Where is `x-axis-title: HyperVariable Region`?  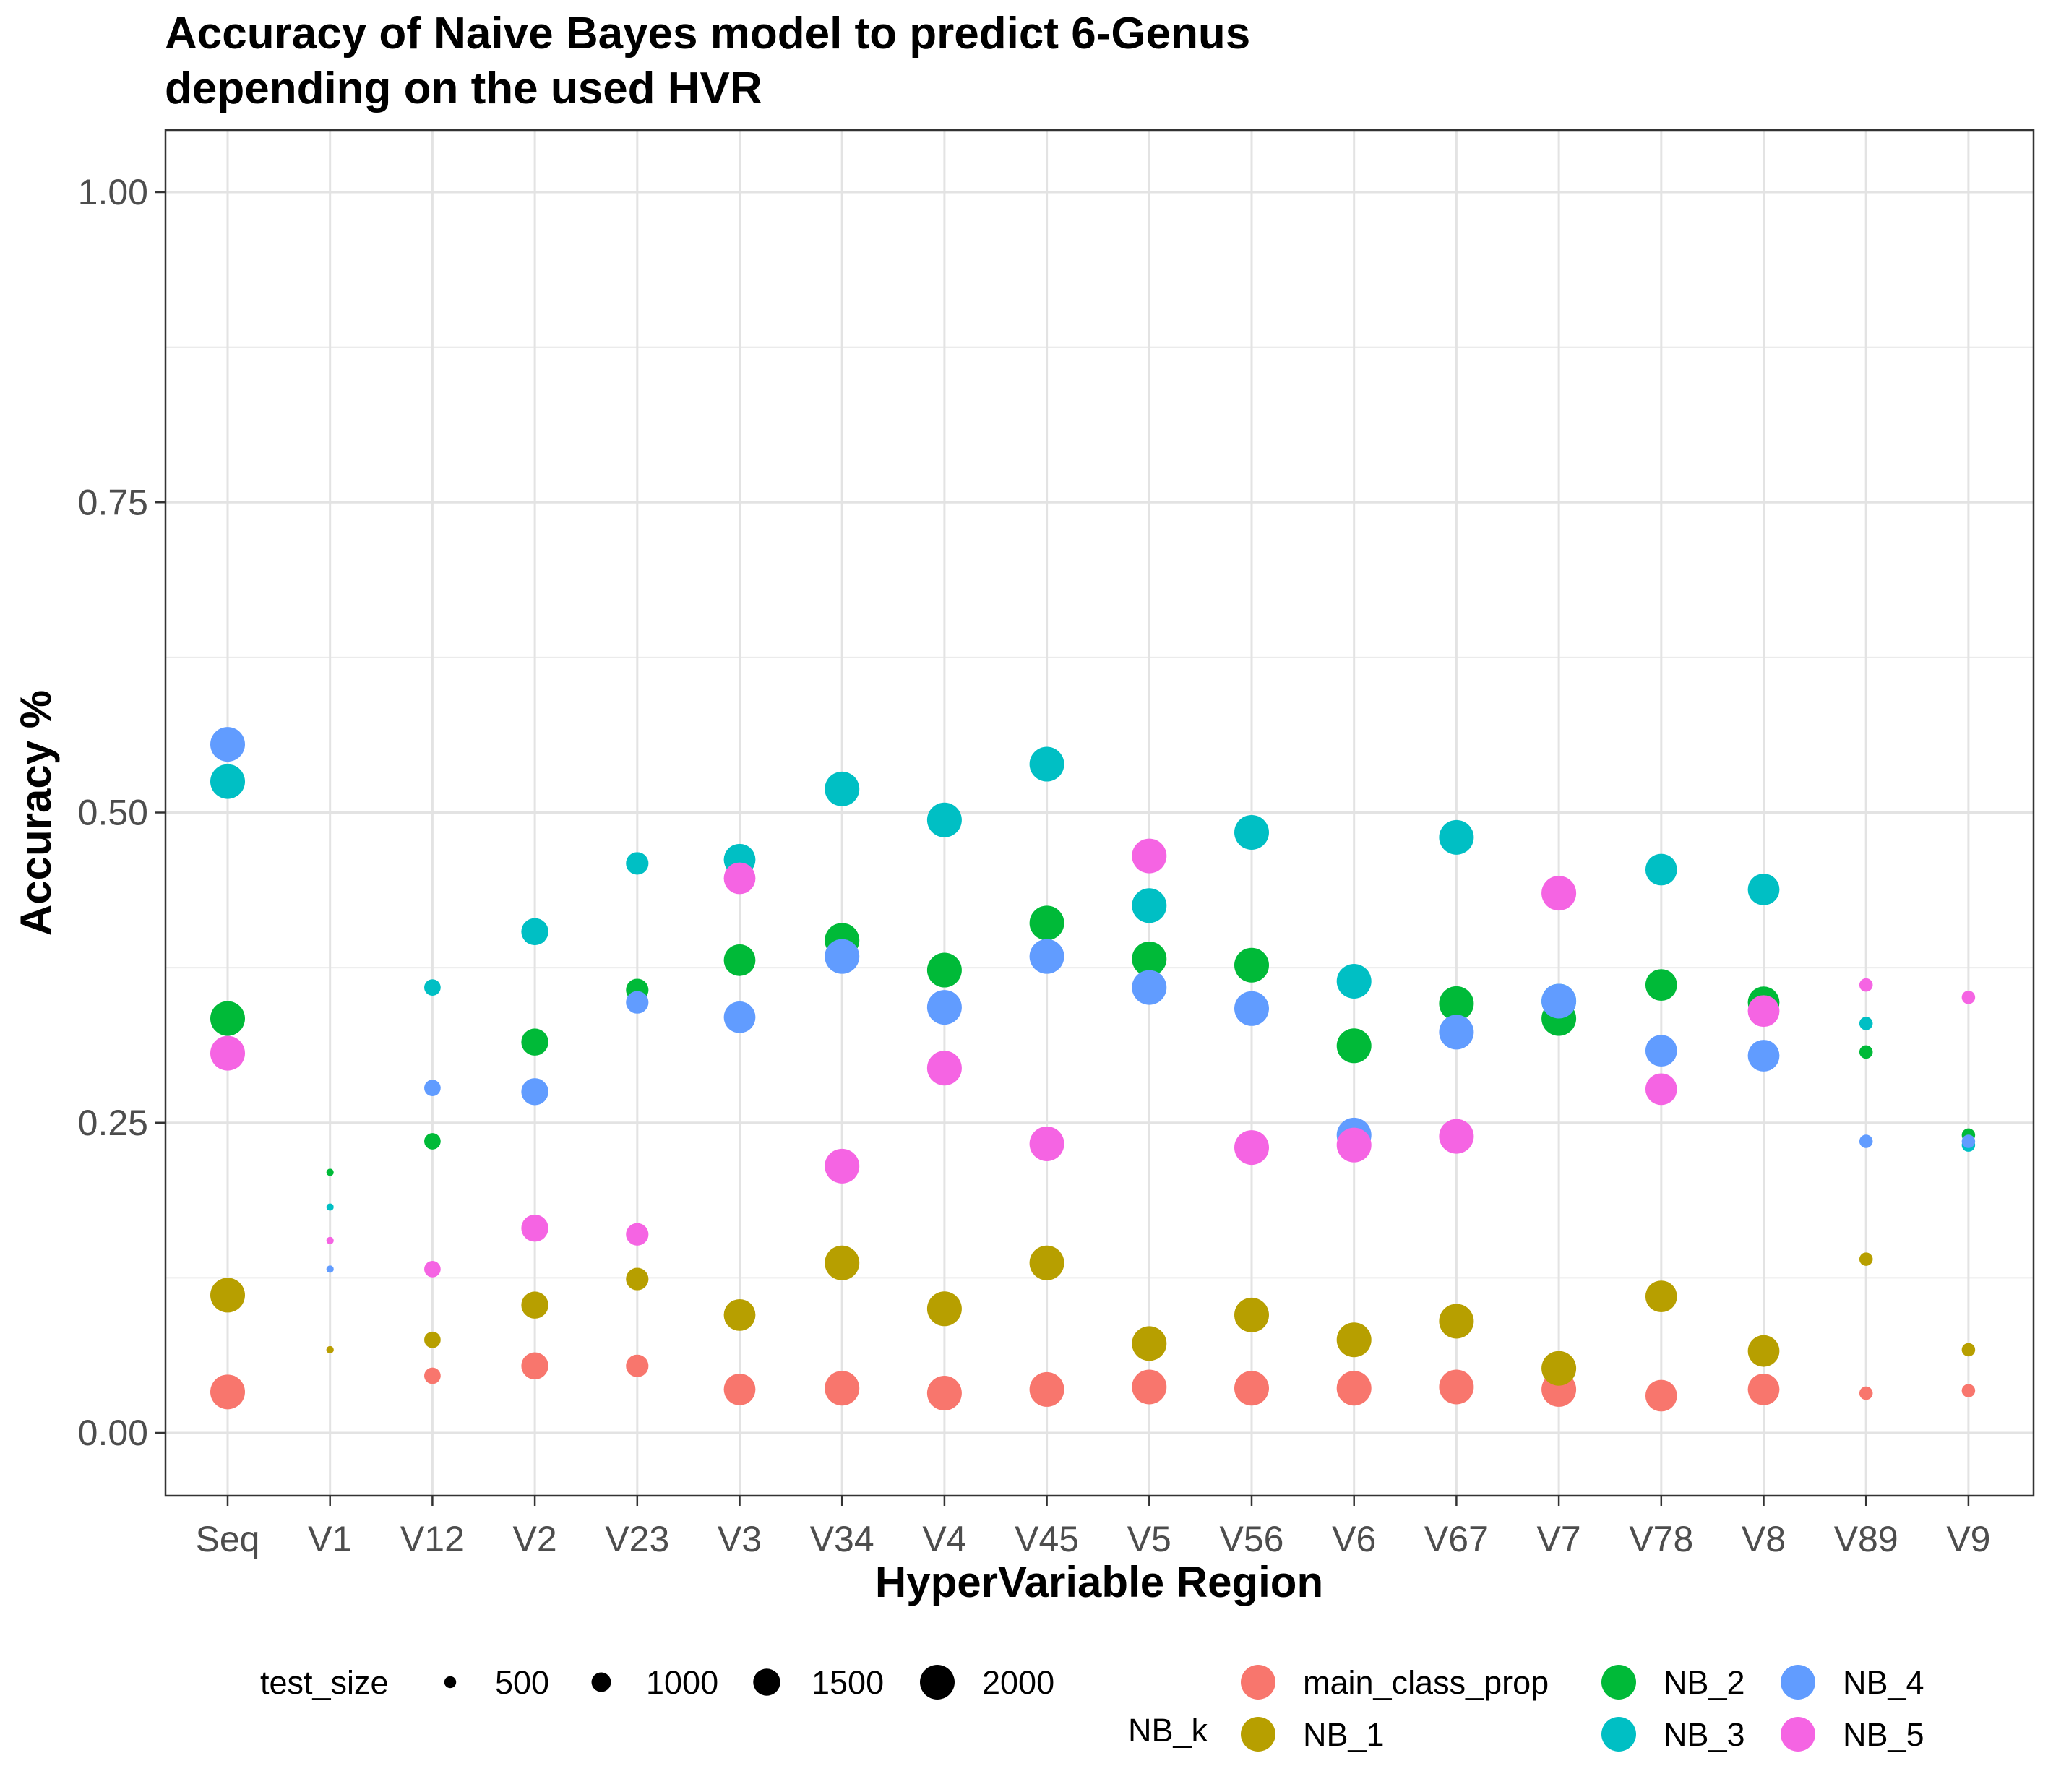
x-axis-title: HyperVariable Region is located at coordinates (1099, 1582).